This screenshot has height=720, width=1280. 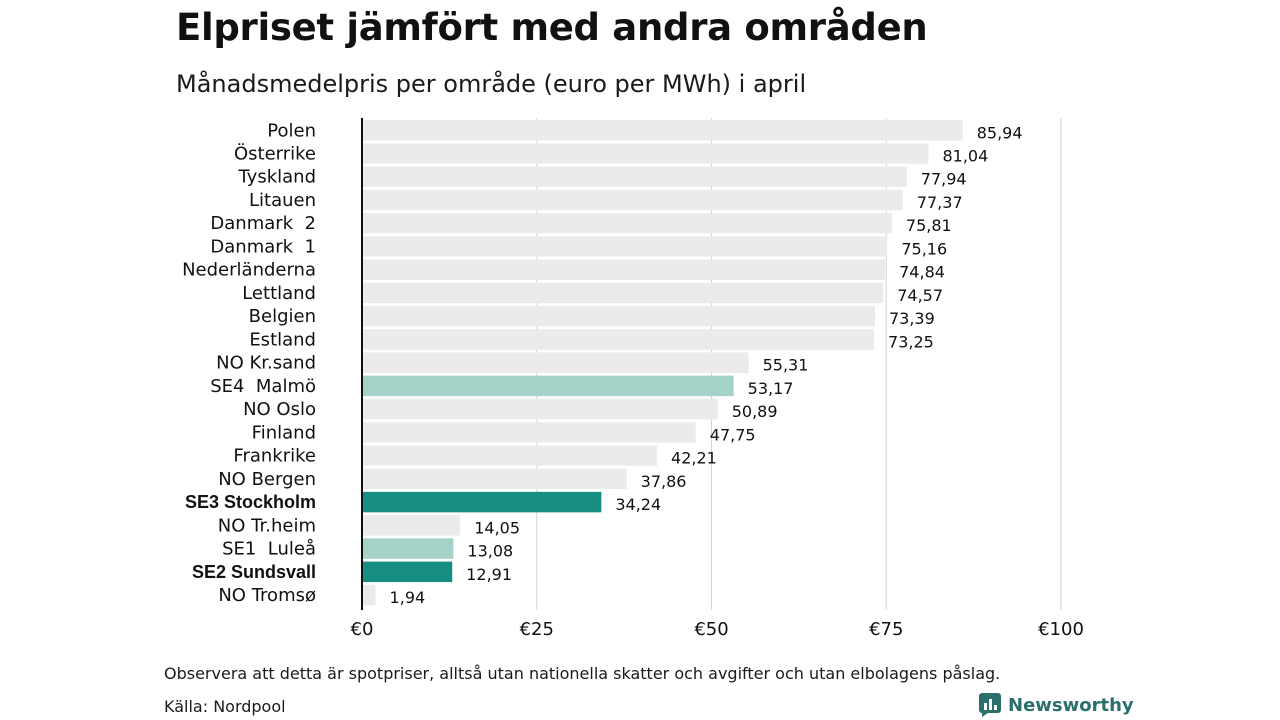 What do you see at coordinates (269, 549) in the screenshot?
I see `category-label: SE1 Luleå` at bounding box center [269, 549].